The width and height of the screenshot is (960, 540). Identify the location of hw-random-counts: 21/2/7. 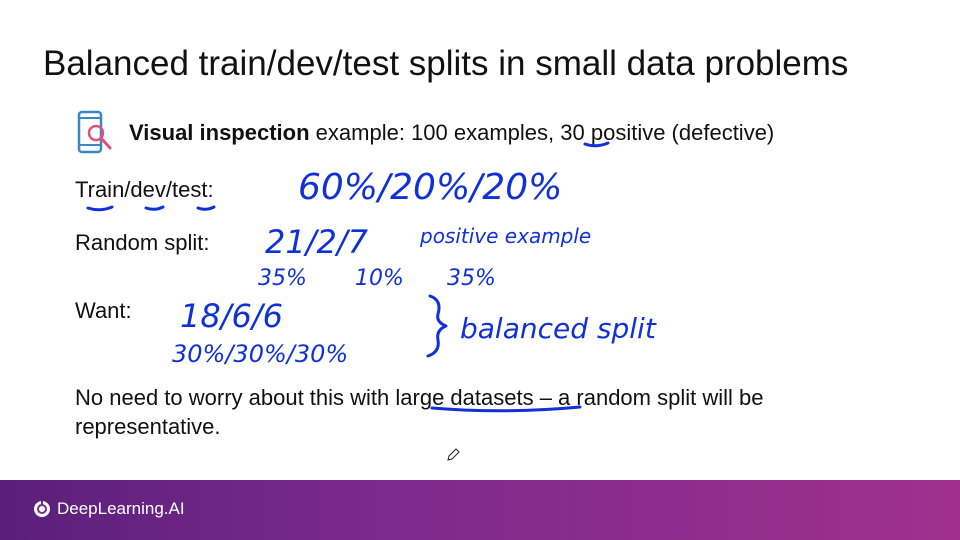
(317, 242).